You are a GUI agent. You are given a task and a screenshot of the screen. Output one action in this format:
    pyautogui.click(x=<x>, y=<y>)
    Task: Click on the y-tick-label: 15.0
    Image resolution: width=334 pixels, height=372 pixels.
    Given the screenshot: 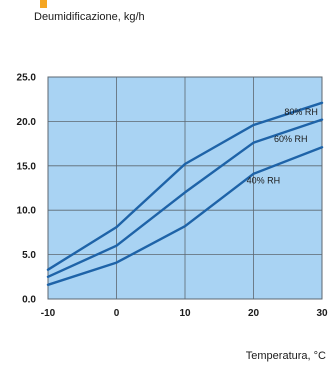 What is the action you would take?
    pyautogui.click(x=27, y=166)
    